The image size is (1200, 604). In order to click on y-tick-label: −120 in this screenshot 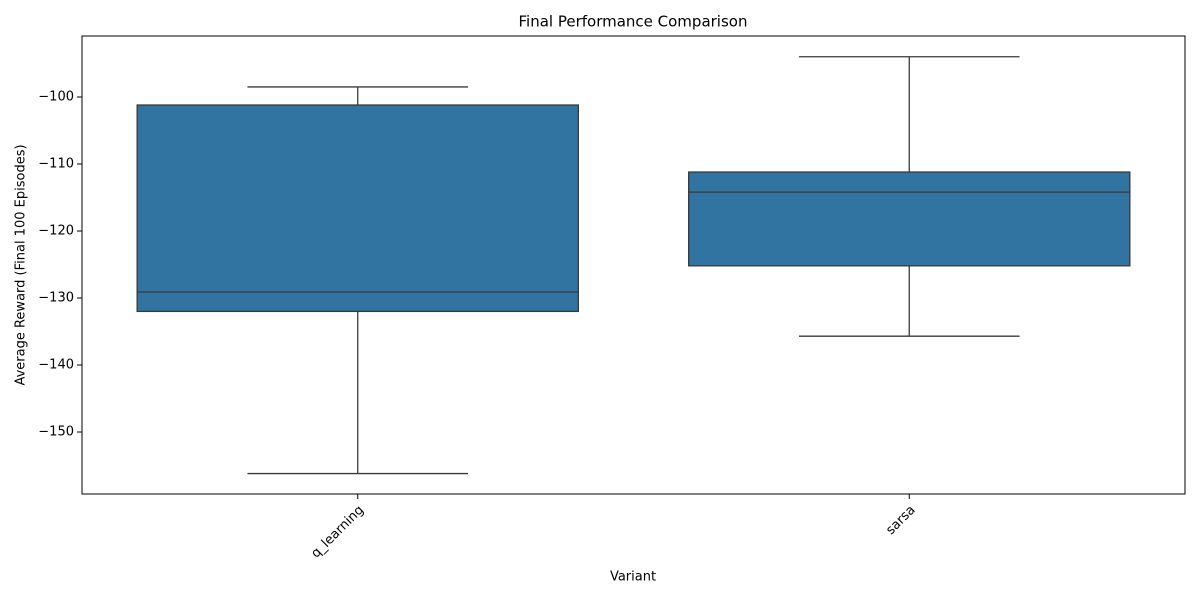, I will do `click(56, 230)`.